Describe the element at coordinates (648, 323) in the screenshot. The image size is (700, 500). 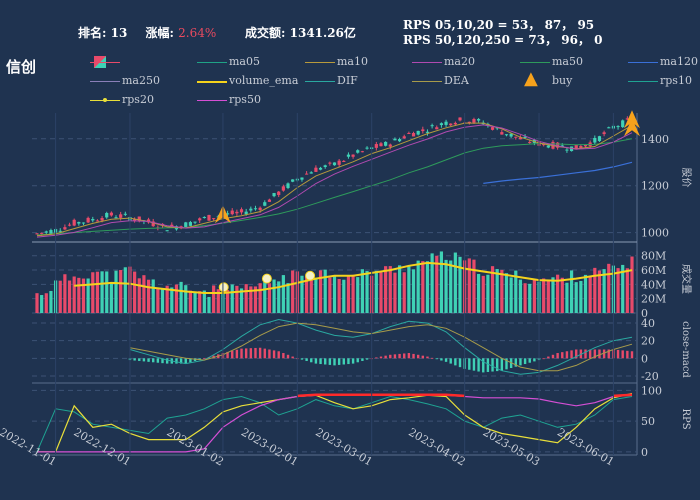
I see `macd-tick-label: 40` at that location.